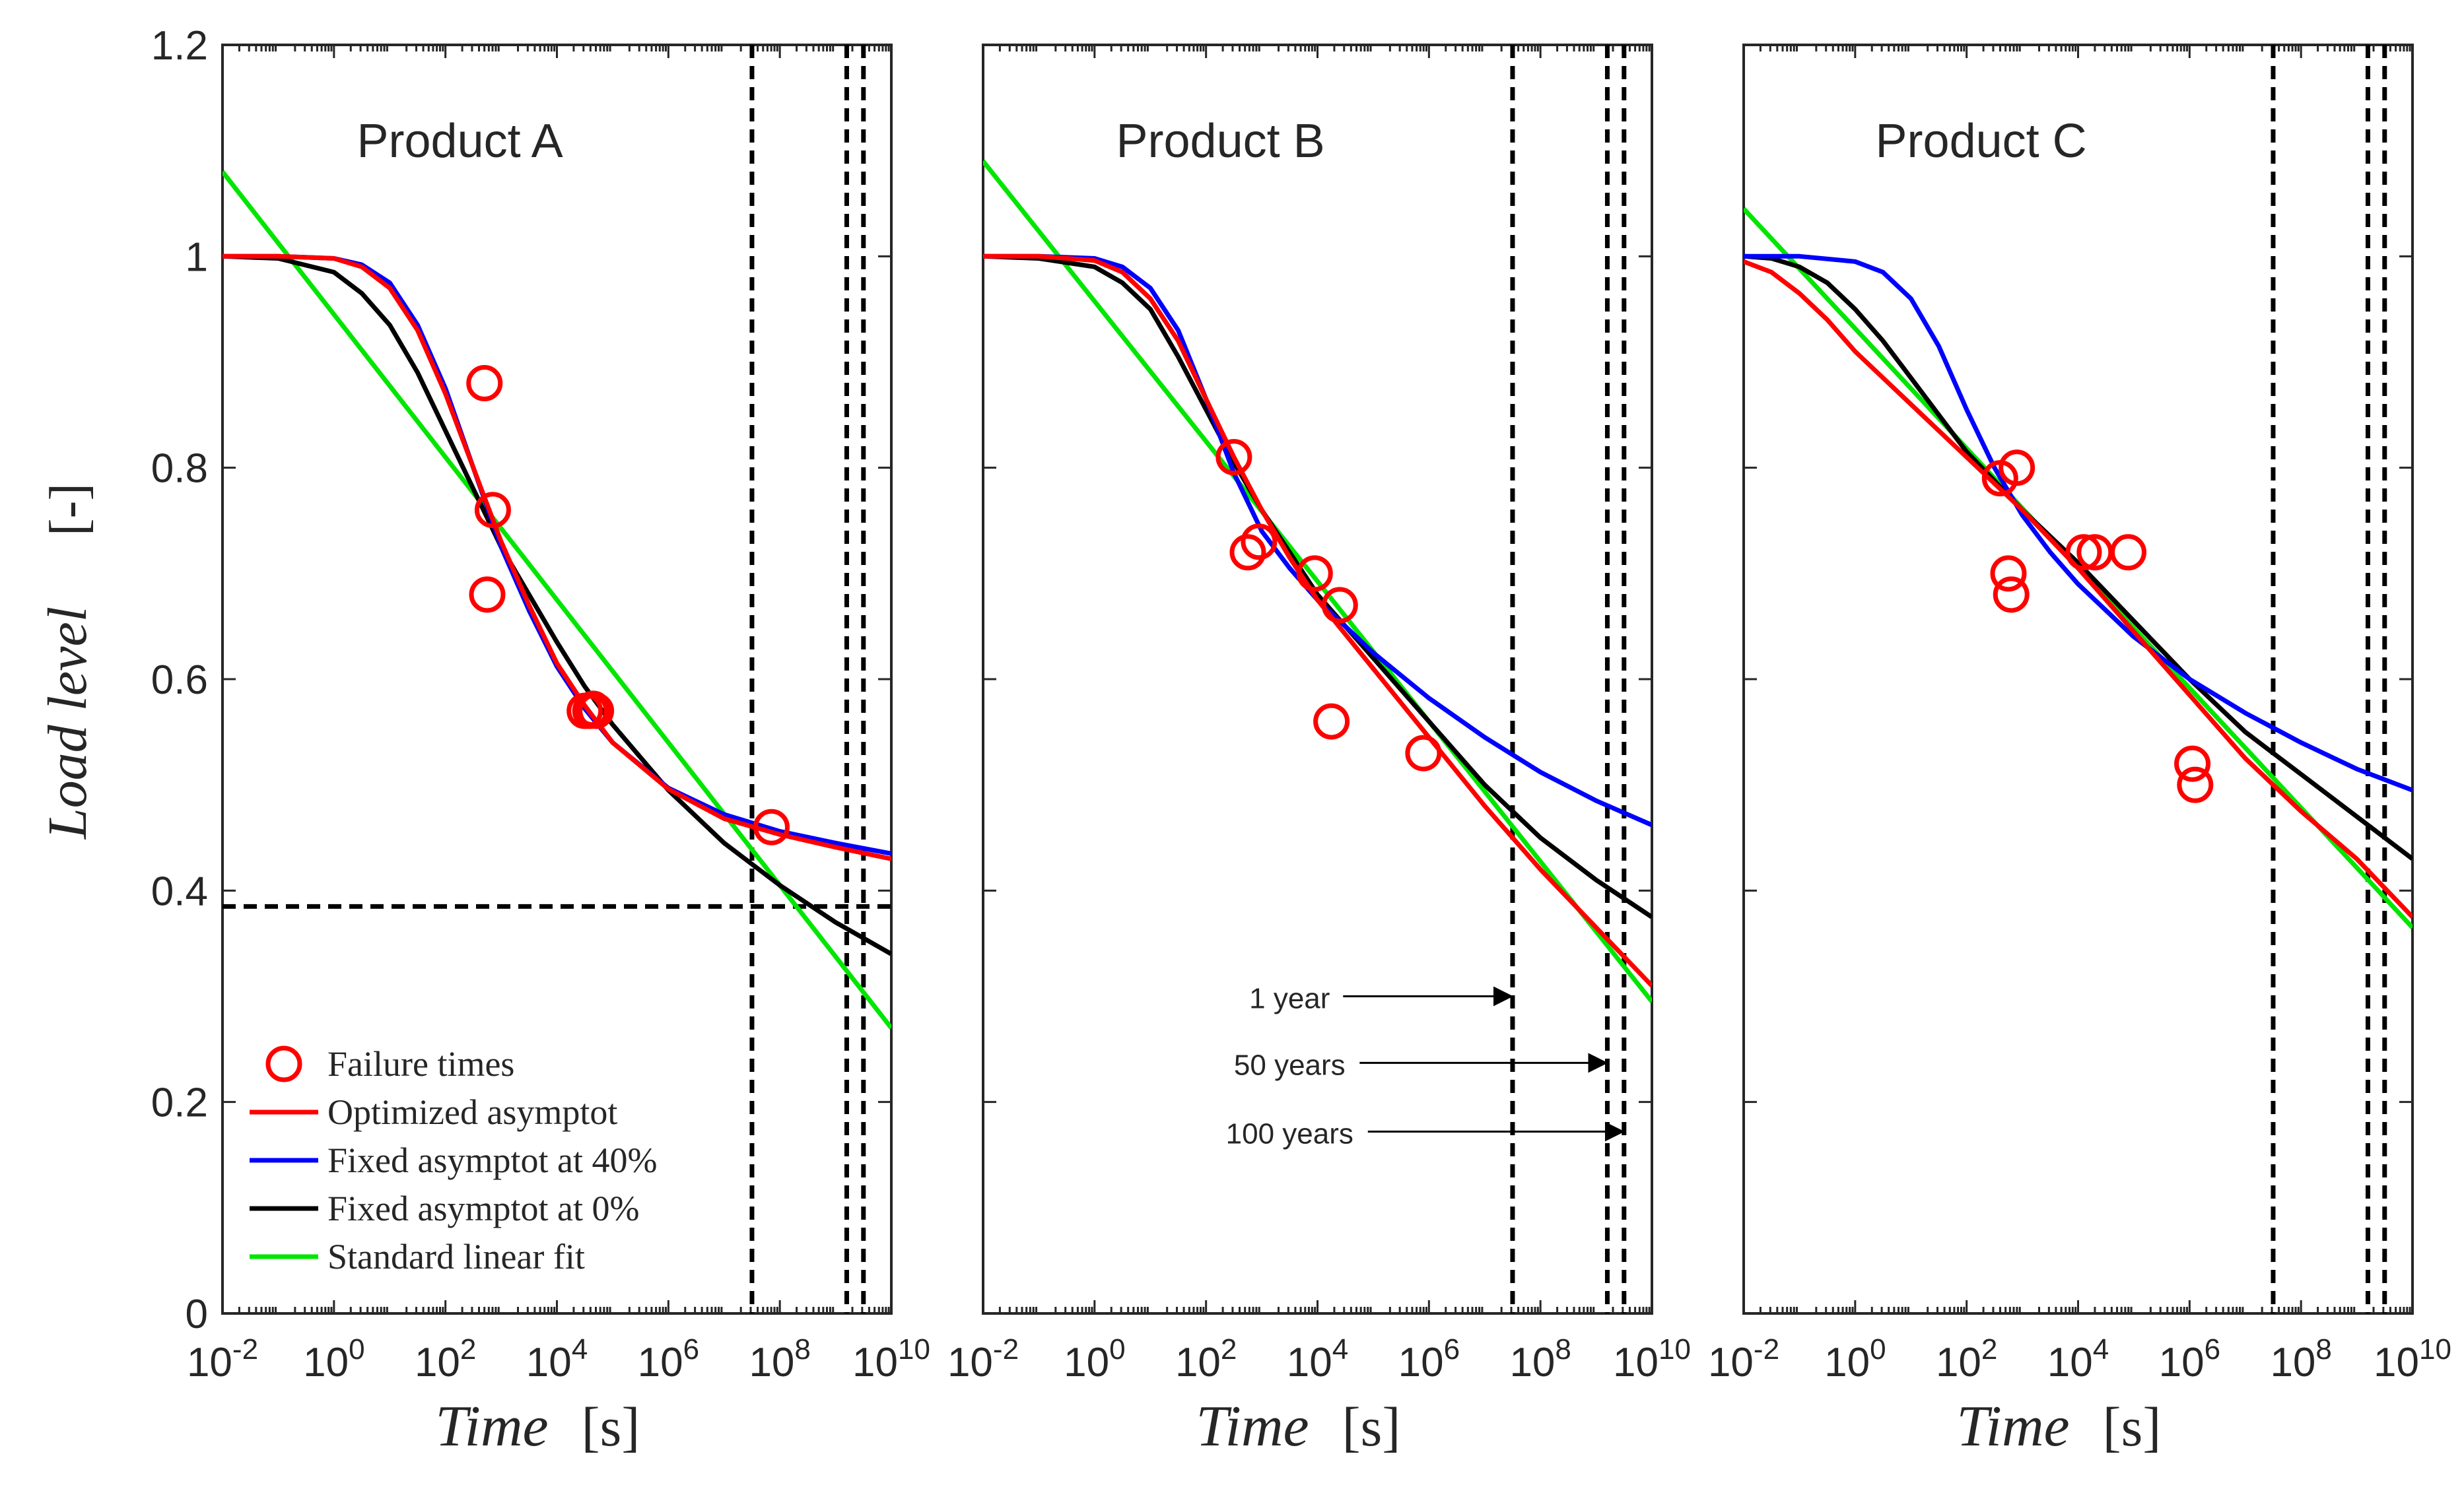 This screenshot has width=2464, height=1489. What do you see at coordinates (611, 1427) in the screenshot?
I see `x-axis-unit-a: [s]` at bounding box center [611, 1427].